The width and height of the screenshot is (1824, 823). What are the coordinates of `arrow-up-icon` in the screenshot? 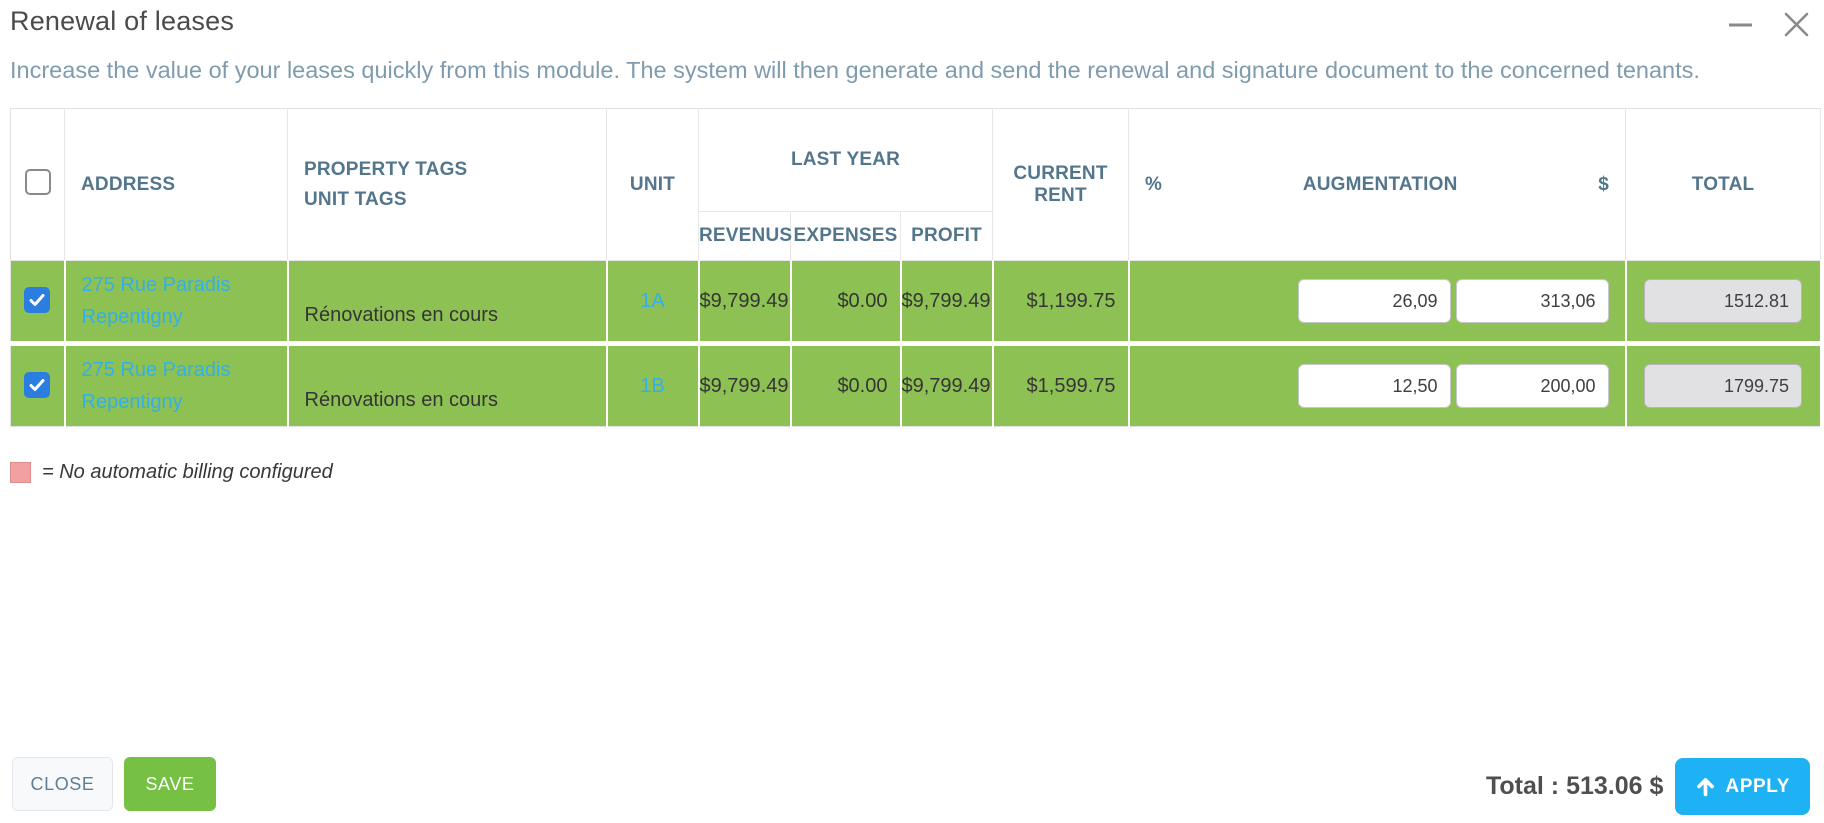 It's located at (1705, 786).